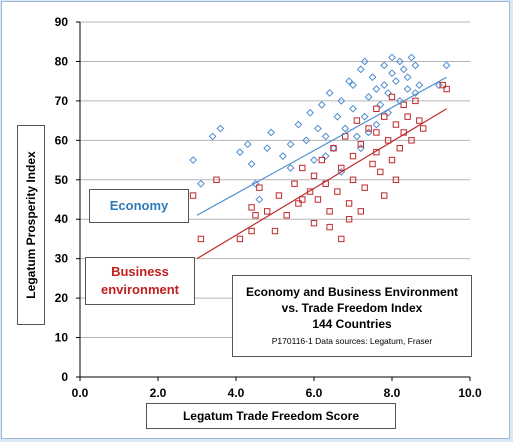  I want to click on chart-source-note: P170116-1 Data sources: Legatum, Fraser, so click(352, 341).